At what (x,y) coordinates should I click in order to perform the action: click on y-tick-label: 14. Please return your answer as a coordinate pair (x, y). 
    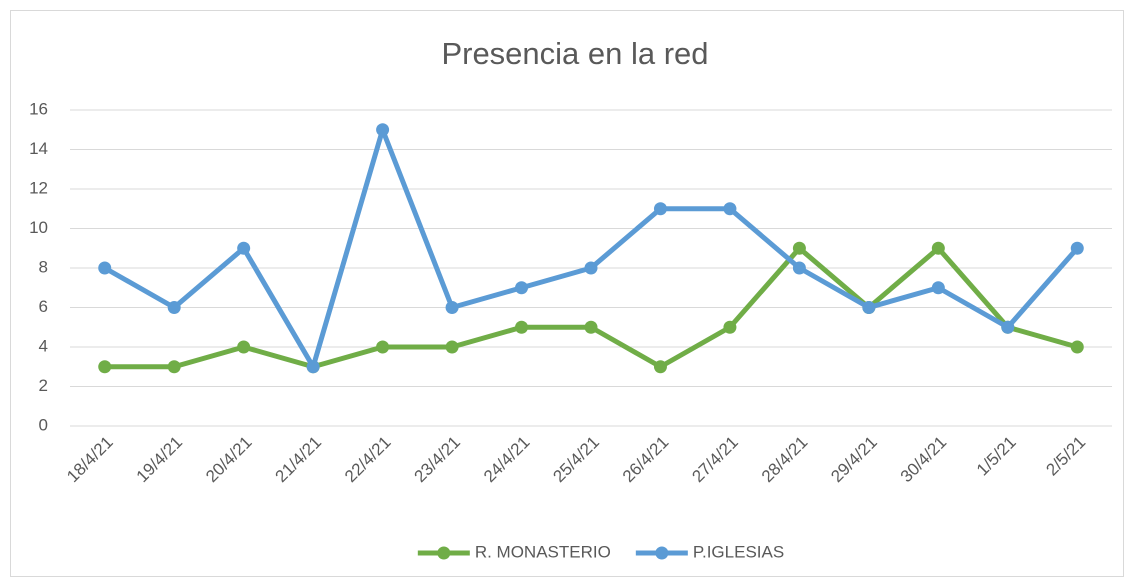
    Looking at the image, I should click on (38, 148).